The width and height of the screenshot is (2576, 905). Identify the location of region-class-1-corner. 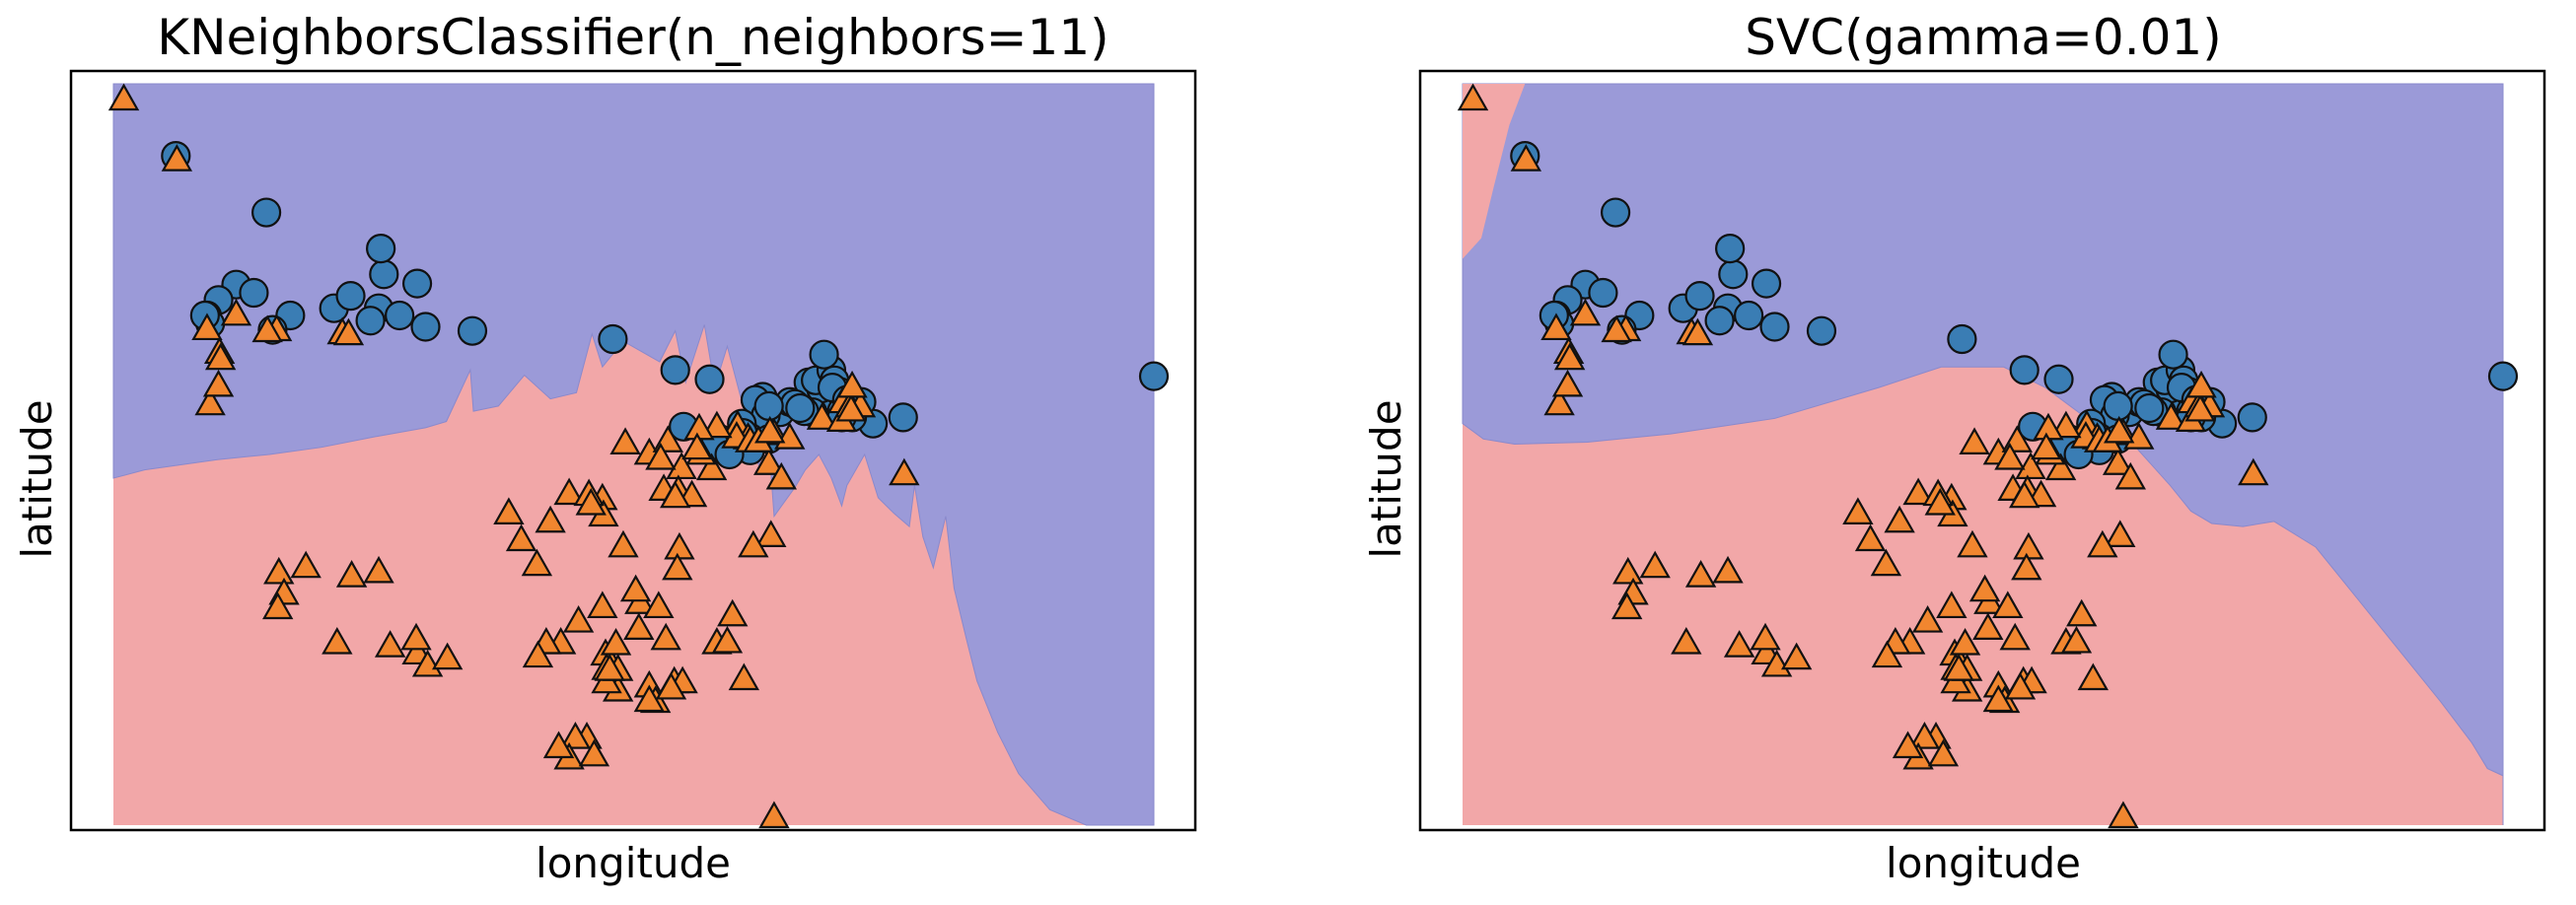
(1495, 171).